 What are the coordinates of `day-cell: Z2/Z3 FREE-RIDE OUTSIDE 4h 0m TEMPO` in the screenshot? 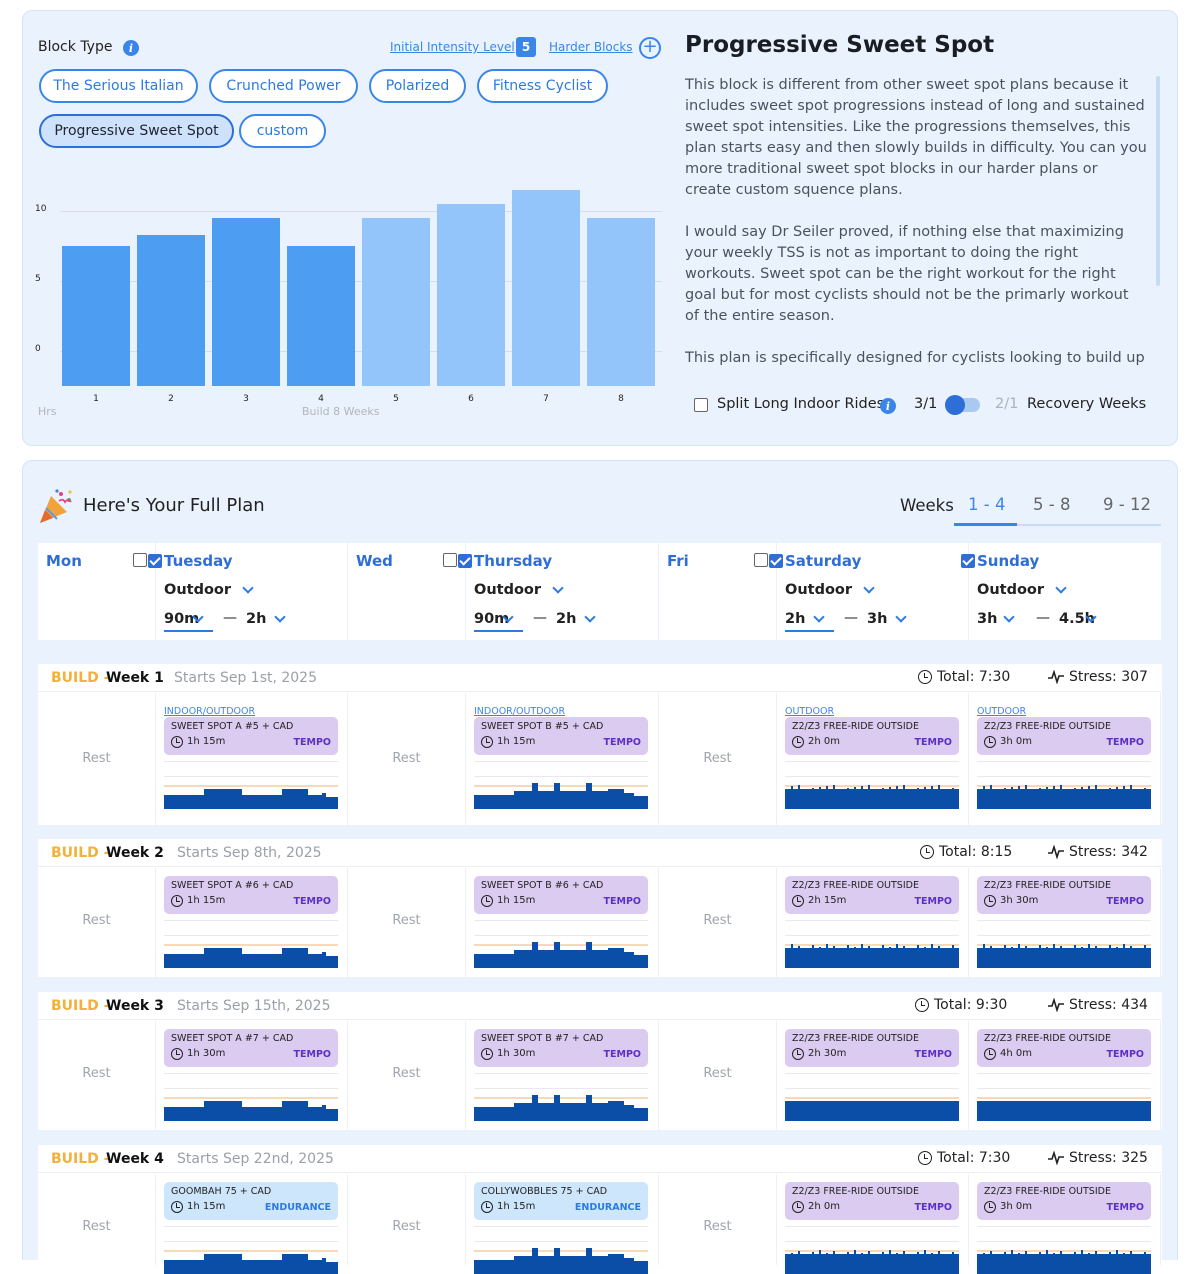 It's located at (1065, 1075).